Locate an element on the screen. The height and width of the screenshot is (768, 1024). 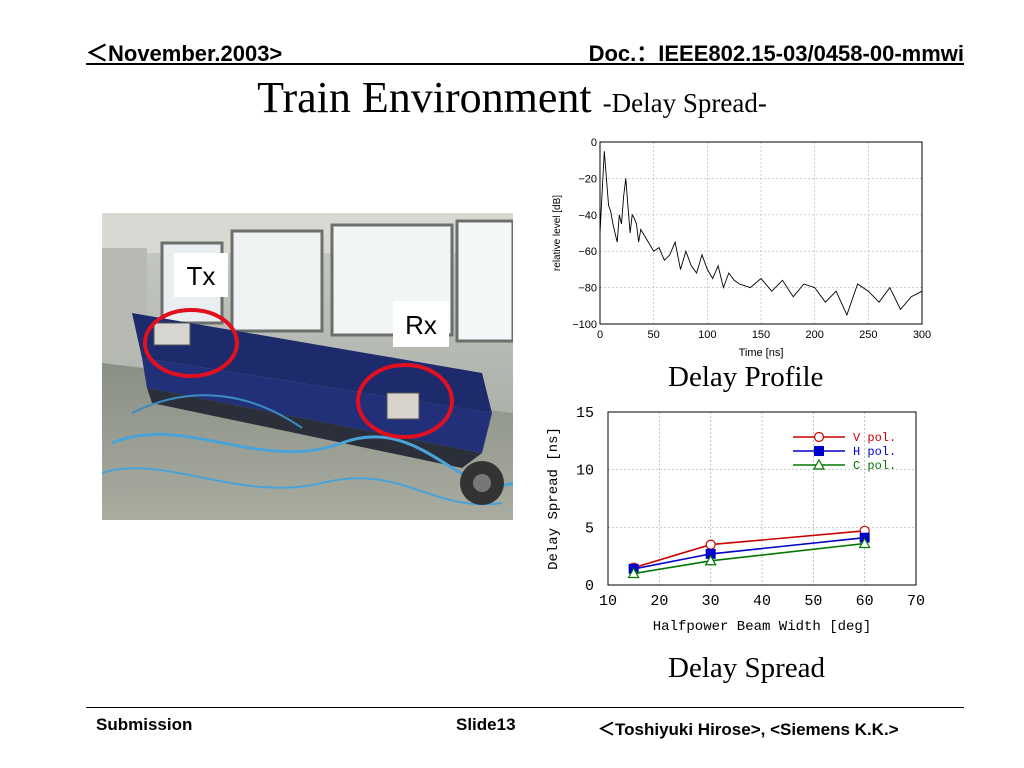
header-rule is located at coordinates (525, 64).